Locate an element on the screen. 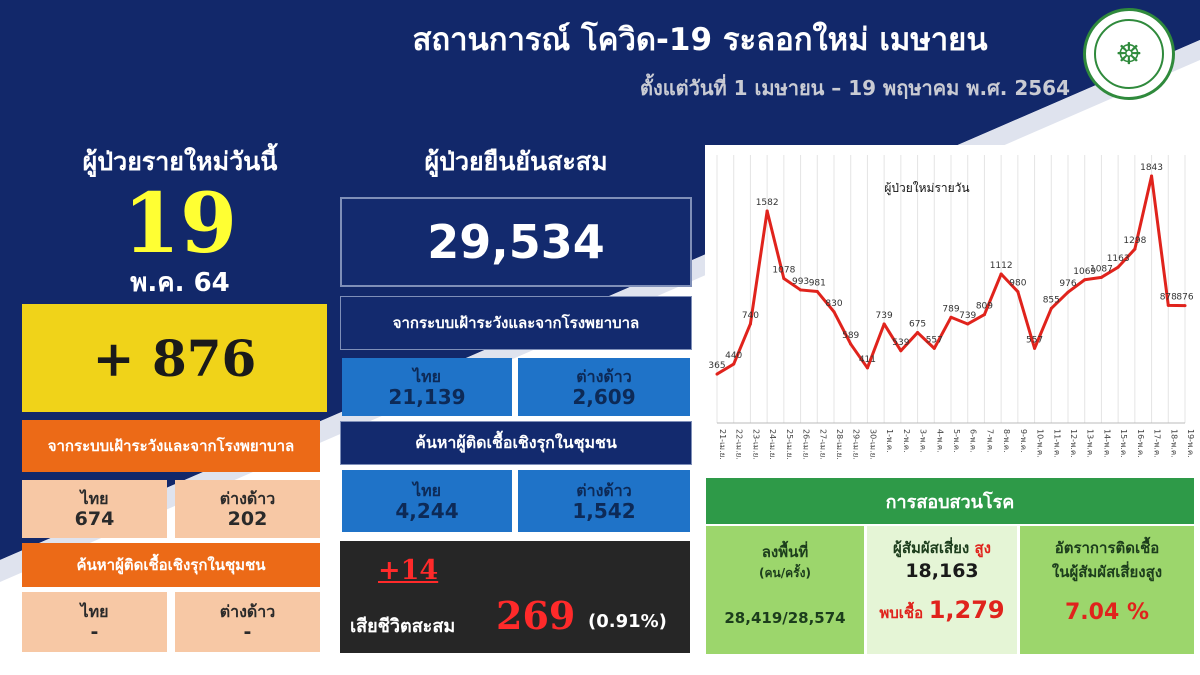  data-label: 878 is located at coordinates (1168, 297).